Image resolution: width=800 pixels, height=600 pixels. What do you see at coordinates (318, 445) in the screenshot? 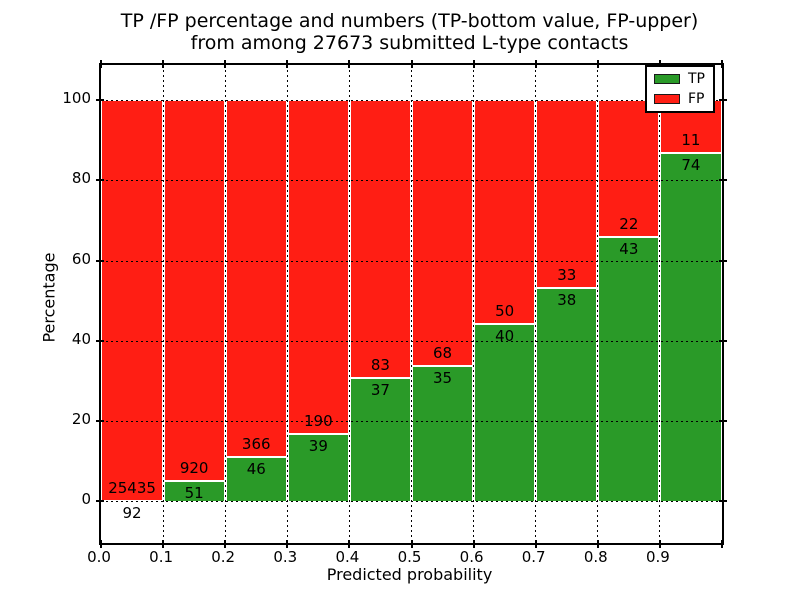
I see `tp-count-label: 39` at bounding box center [318, 445].